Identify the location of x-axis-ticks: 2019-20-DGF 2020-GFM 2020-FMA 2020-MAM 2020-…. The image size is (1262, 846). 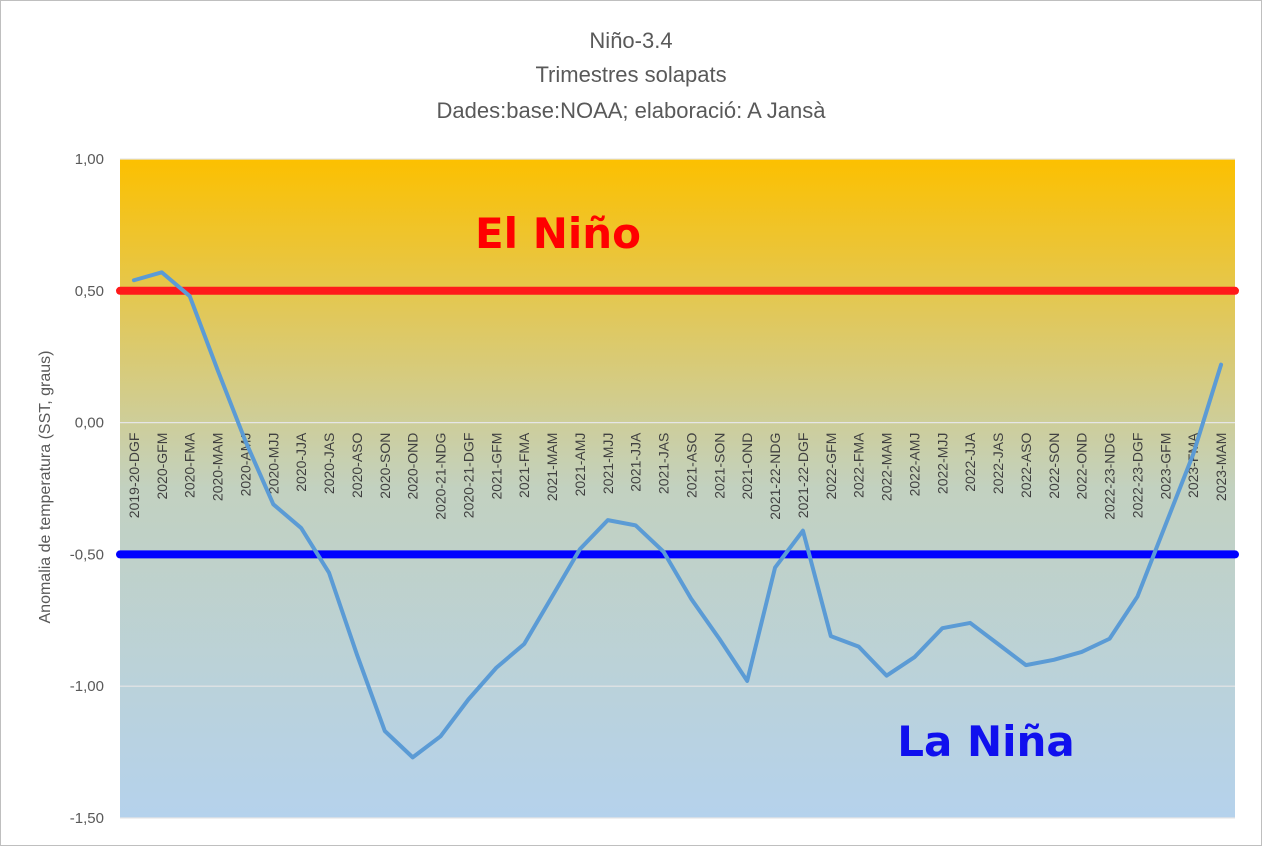
(677, 476).